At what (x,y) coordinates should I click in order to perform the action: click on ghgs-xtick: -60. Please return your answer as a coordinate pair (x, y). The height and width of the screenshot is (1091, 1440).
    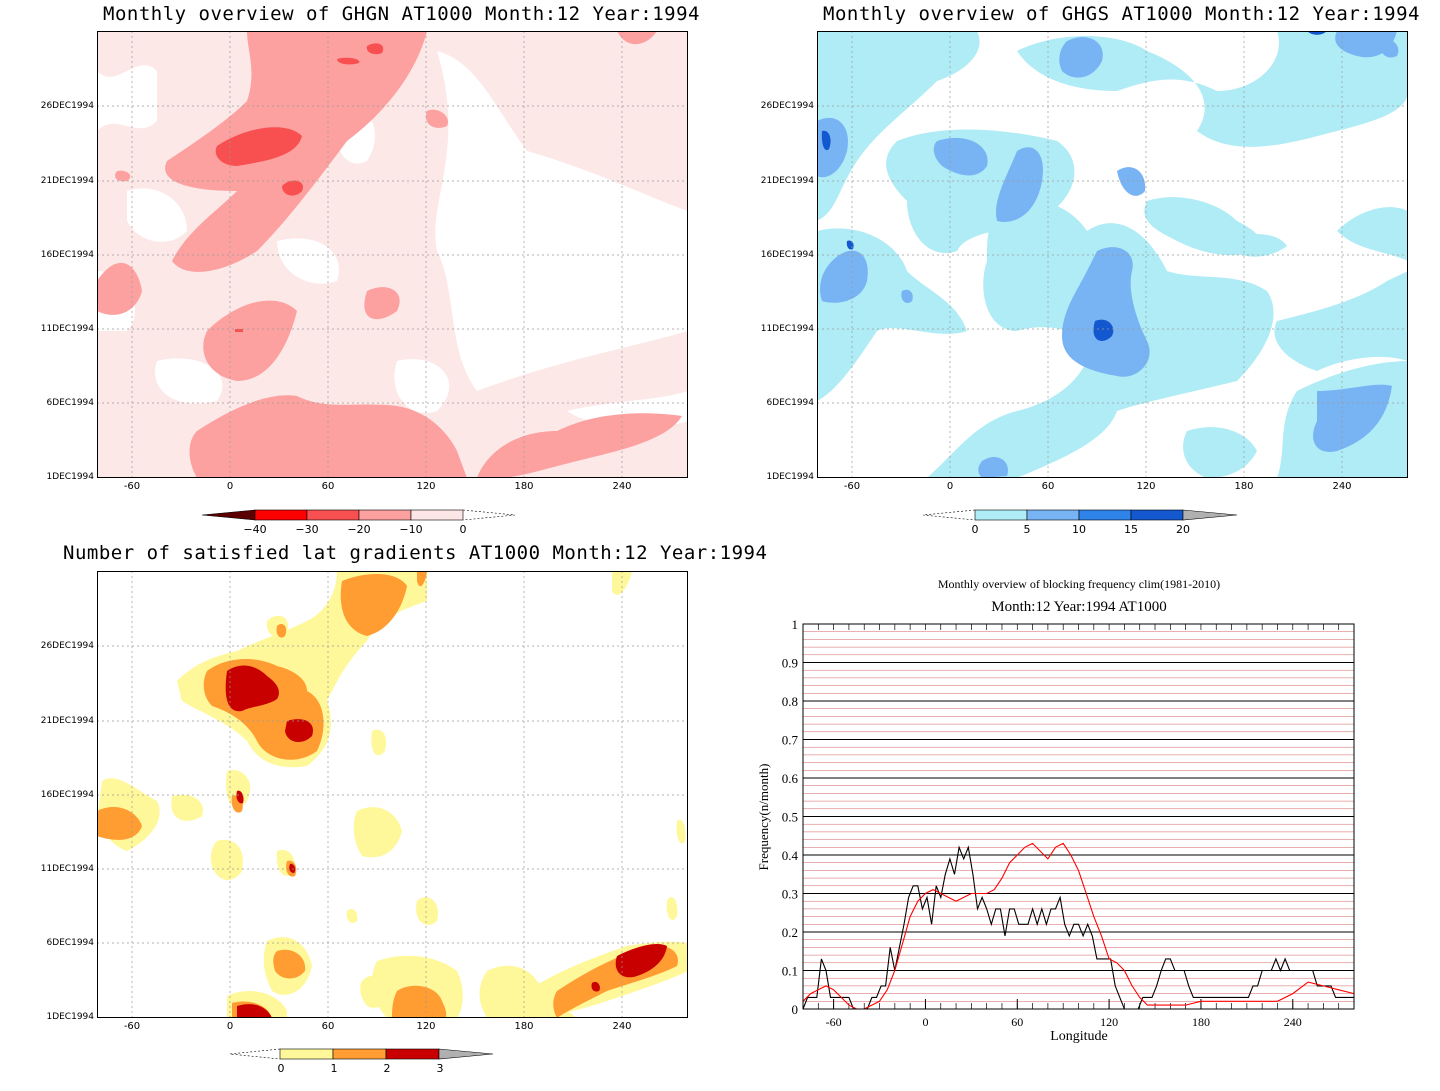
    Looking at the image, I should click on (852, 486).